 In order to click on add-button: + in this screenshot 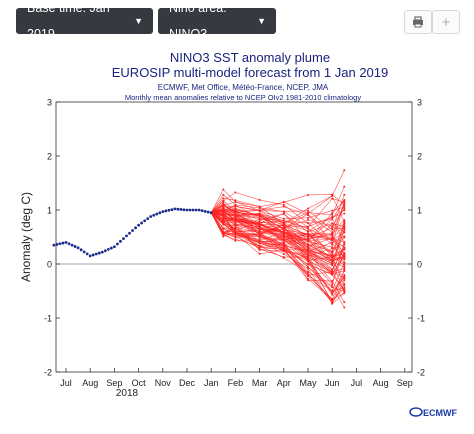, I will do `click(446, 22)`.